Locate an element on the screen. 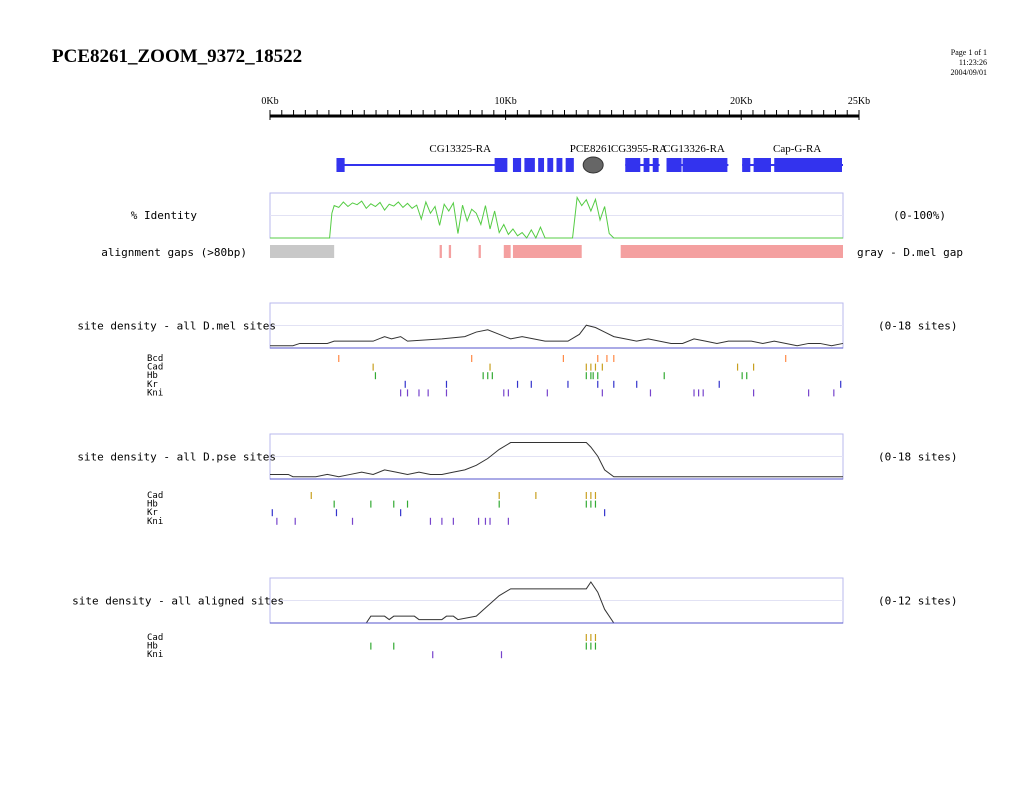 The image size is (1035, 800). gaps-label: alignment gaps (>80bp) is located at coordinates (174, 252).